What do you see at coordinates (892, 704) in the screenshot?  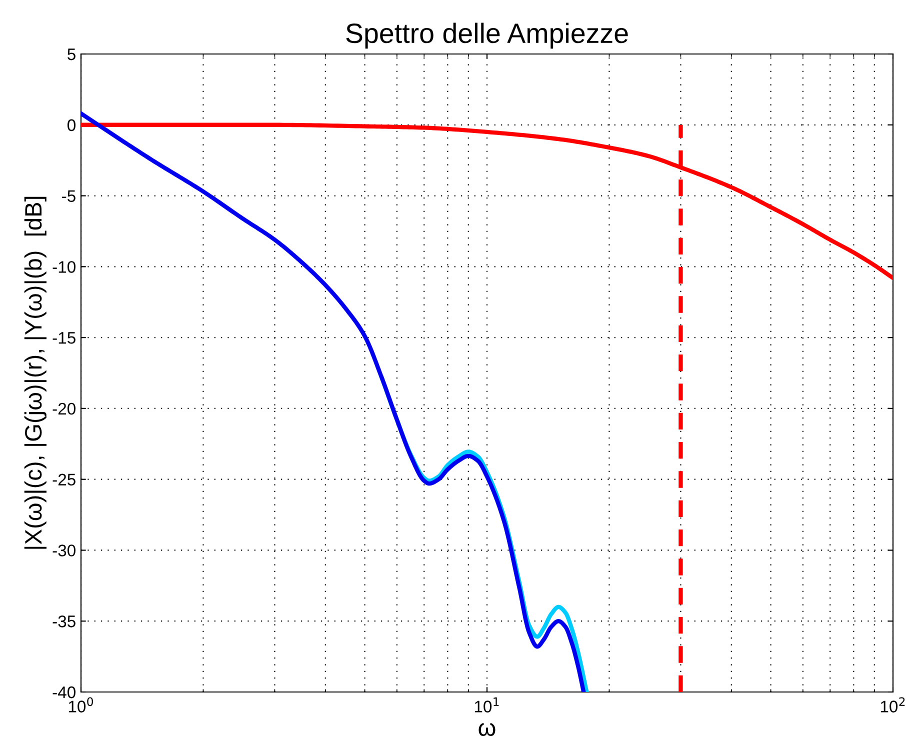 I see `x-tick-label: 10$^{2}$` at bounding box center [892, 704].